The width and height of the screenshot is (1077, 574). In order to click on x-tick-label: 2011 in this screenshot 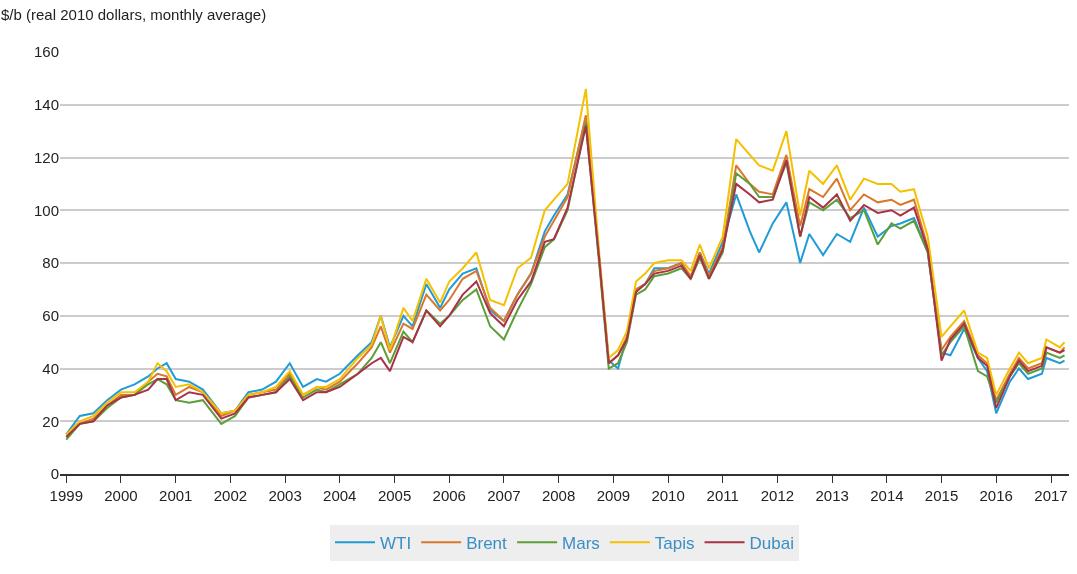, I will do `click(722, 495)`.